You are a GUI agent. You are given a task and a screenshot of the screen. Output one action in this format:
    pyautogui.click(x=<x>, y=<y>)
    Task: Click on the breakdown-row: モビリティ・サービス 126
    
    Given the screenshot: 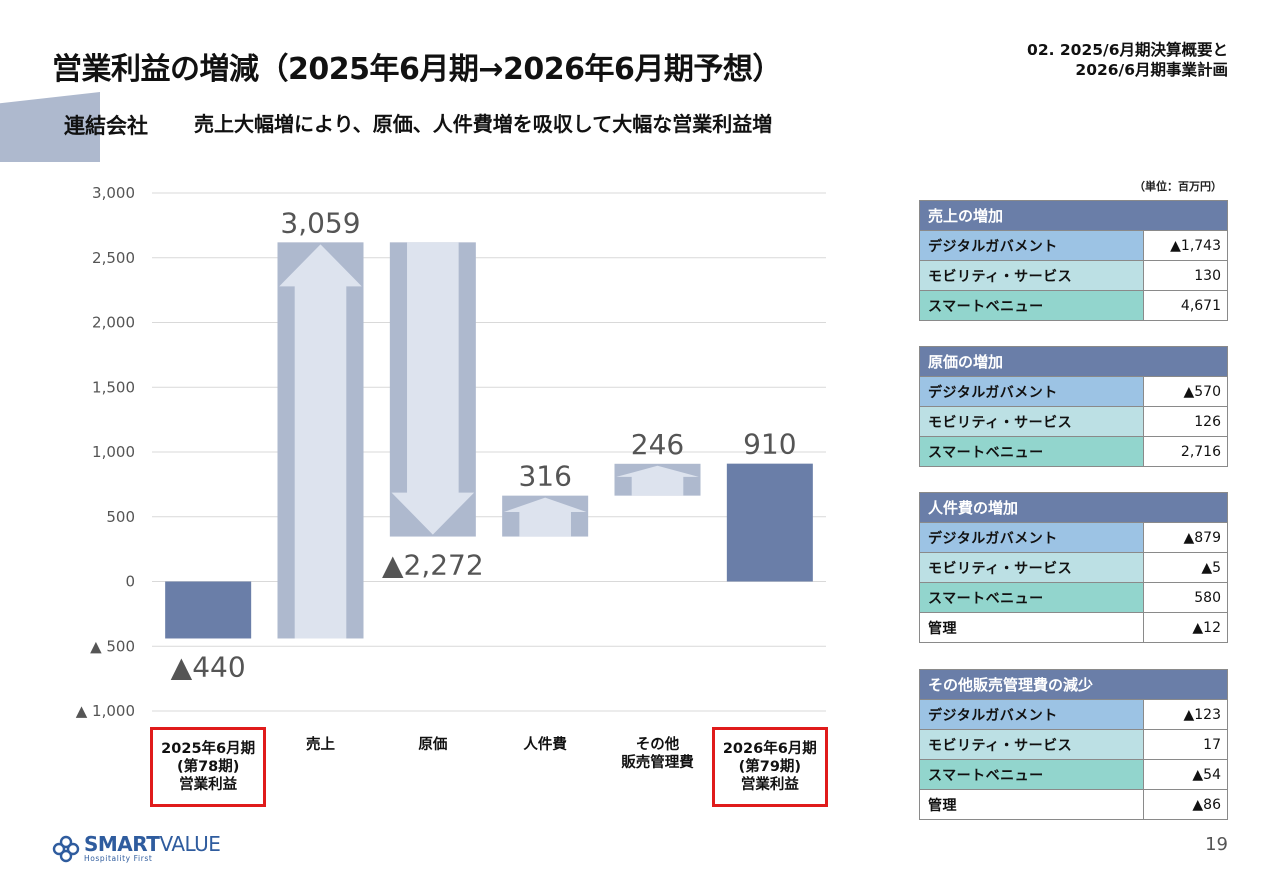 What is the action you would take?
    pyautogui.click(x=1073, y=421)
    